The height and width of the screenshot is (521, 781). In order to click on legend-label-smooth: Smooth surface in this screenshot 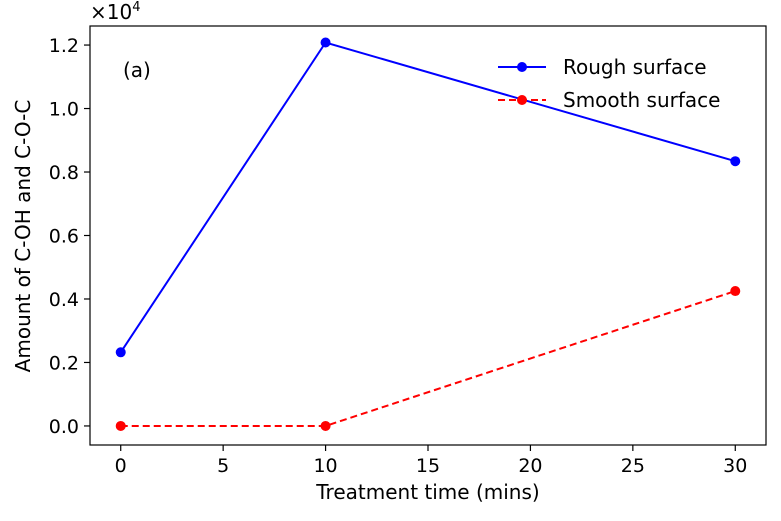, I will do `click(641, 100)`.